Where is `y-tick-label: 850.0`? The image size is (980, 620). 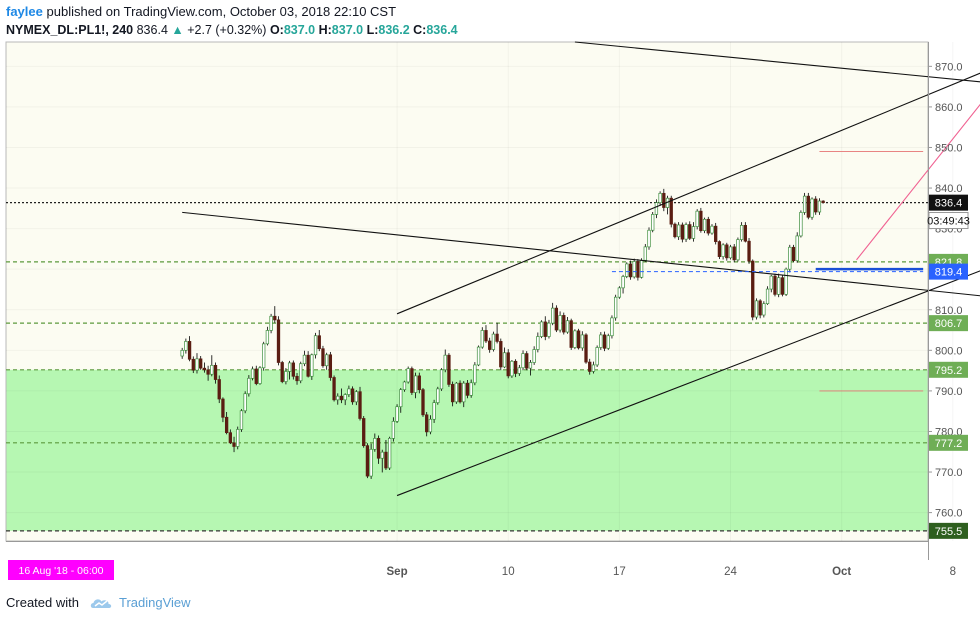 y-tick-label: 850.0 is located at coordinates (949, 148).